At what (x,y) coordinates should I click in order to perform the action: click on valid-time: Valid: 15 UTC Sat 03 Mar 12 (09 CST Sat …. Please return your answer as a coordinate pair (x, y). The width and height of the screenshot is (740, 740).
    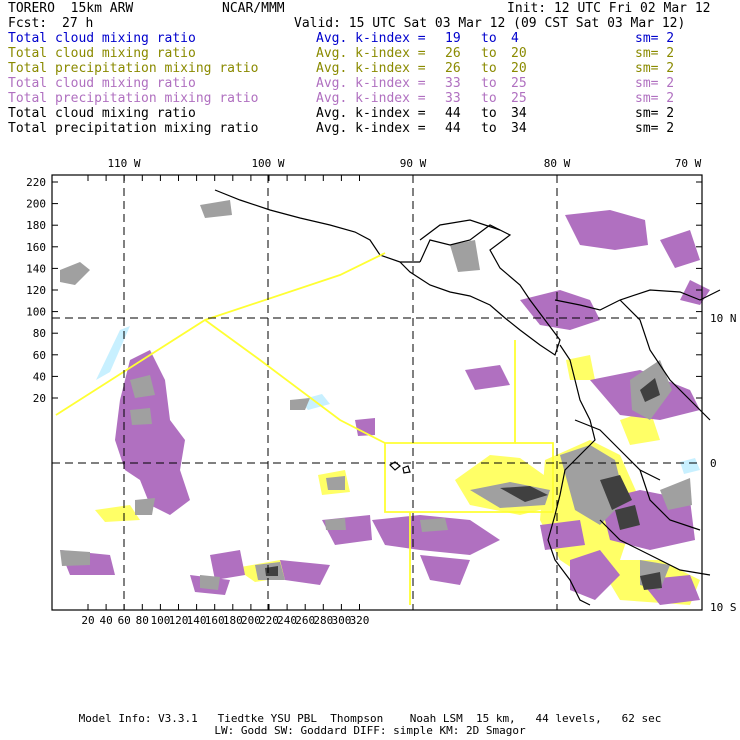
    Looking at the image, I should click on (490, 23).